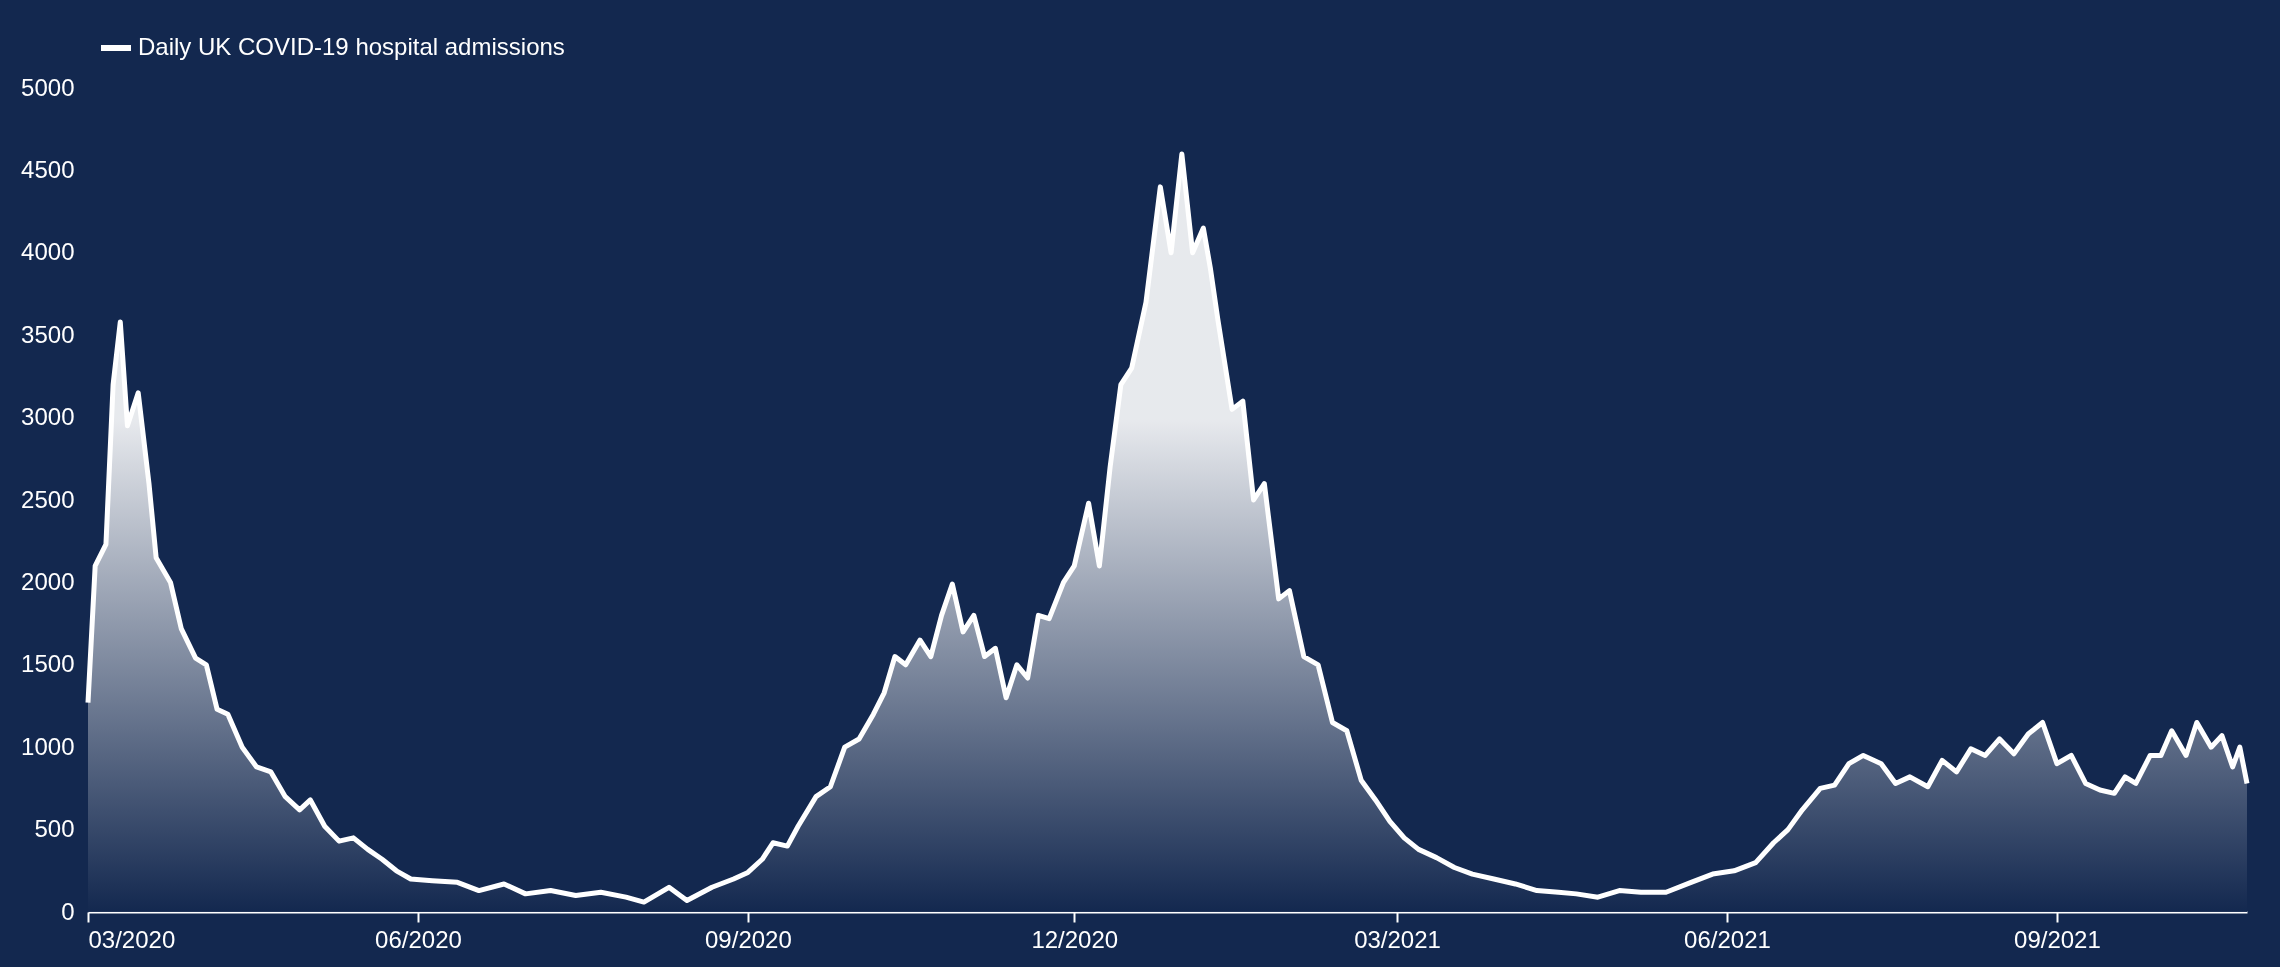  What do you see at coordinates (2057, 939) in the screenshot?
I see `x-tick-label: 09/2021` at bounding box center [2057, 939].